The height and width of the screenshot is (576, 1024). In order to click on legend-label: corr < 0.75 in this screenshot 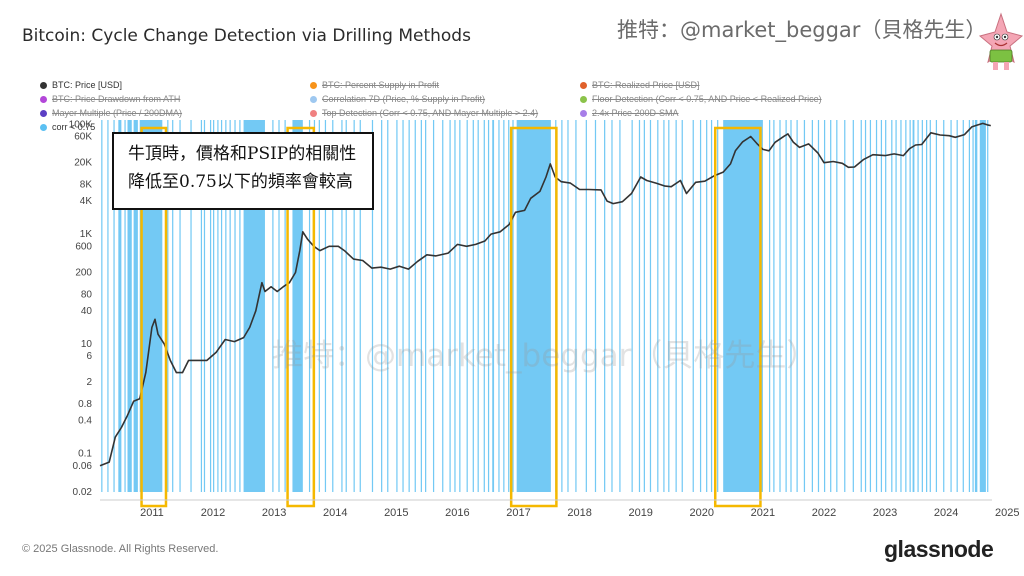, I will do `click(74, 127)`.